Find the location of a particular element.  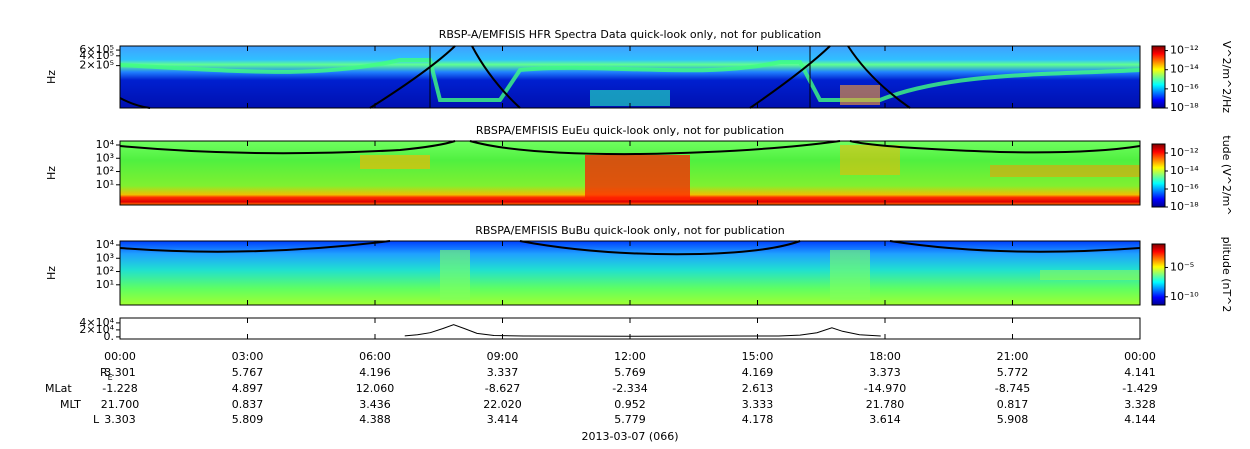

ephemeris-value: 5.779 is located at coordinates (630, 419).